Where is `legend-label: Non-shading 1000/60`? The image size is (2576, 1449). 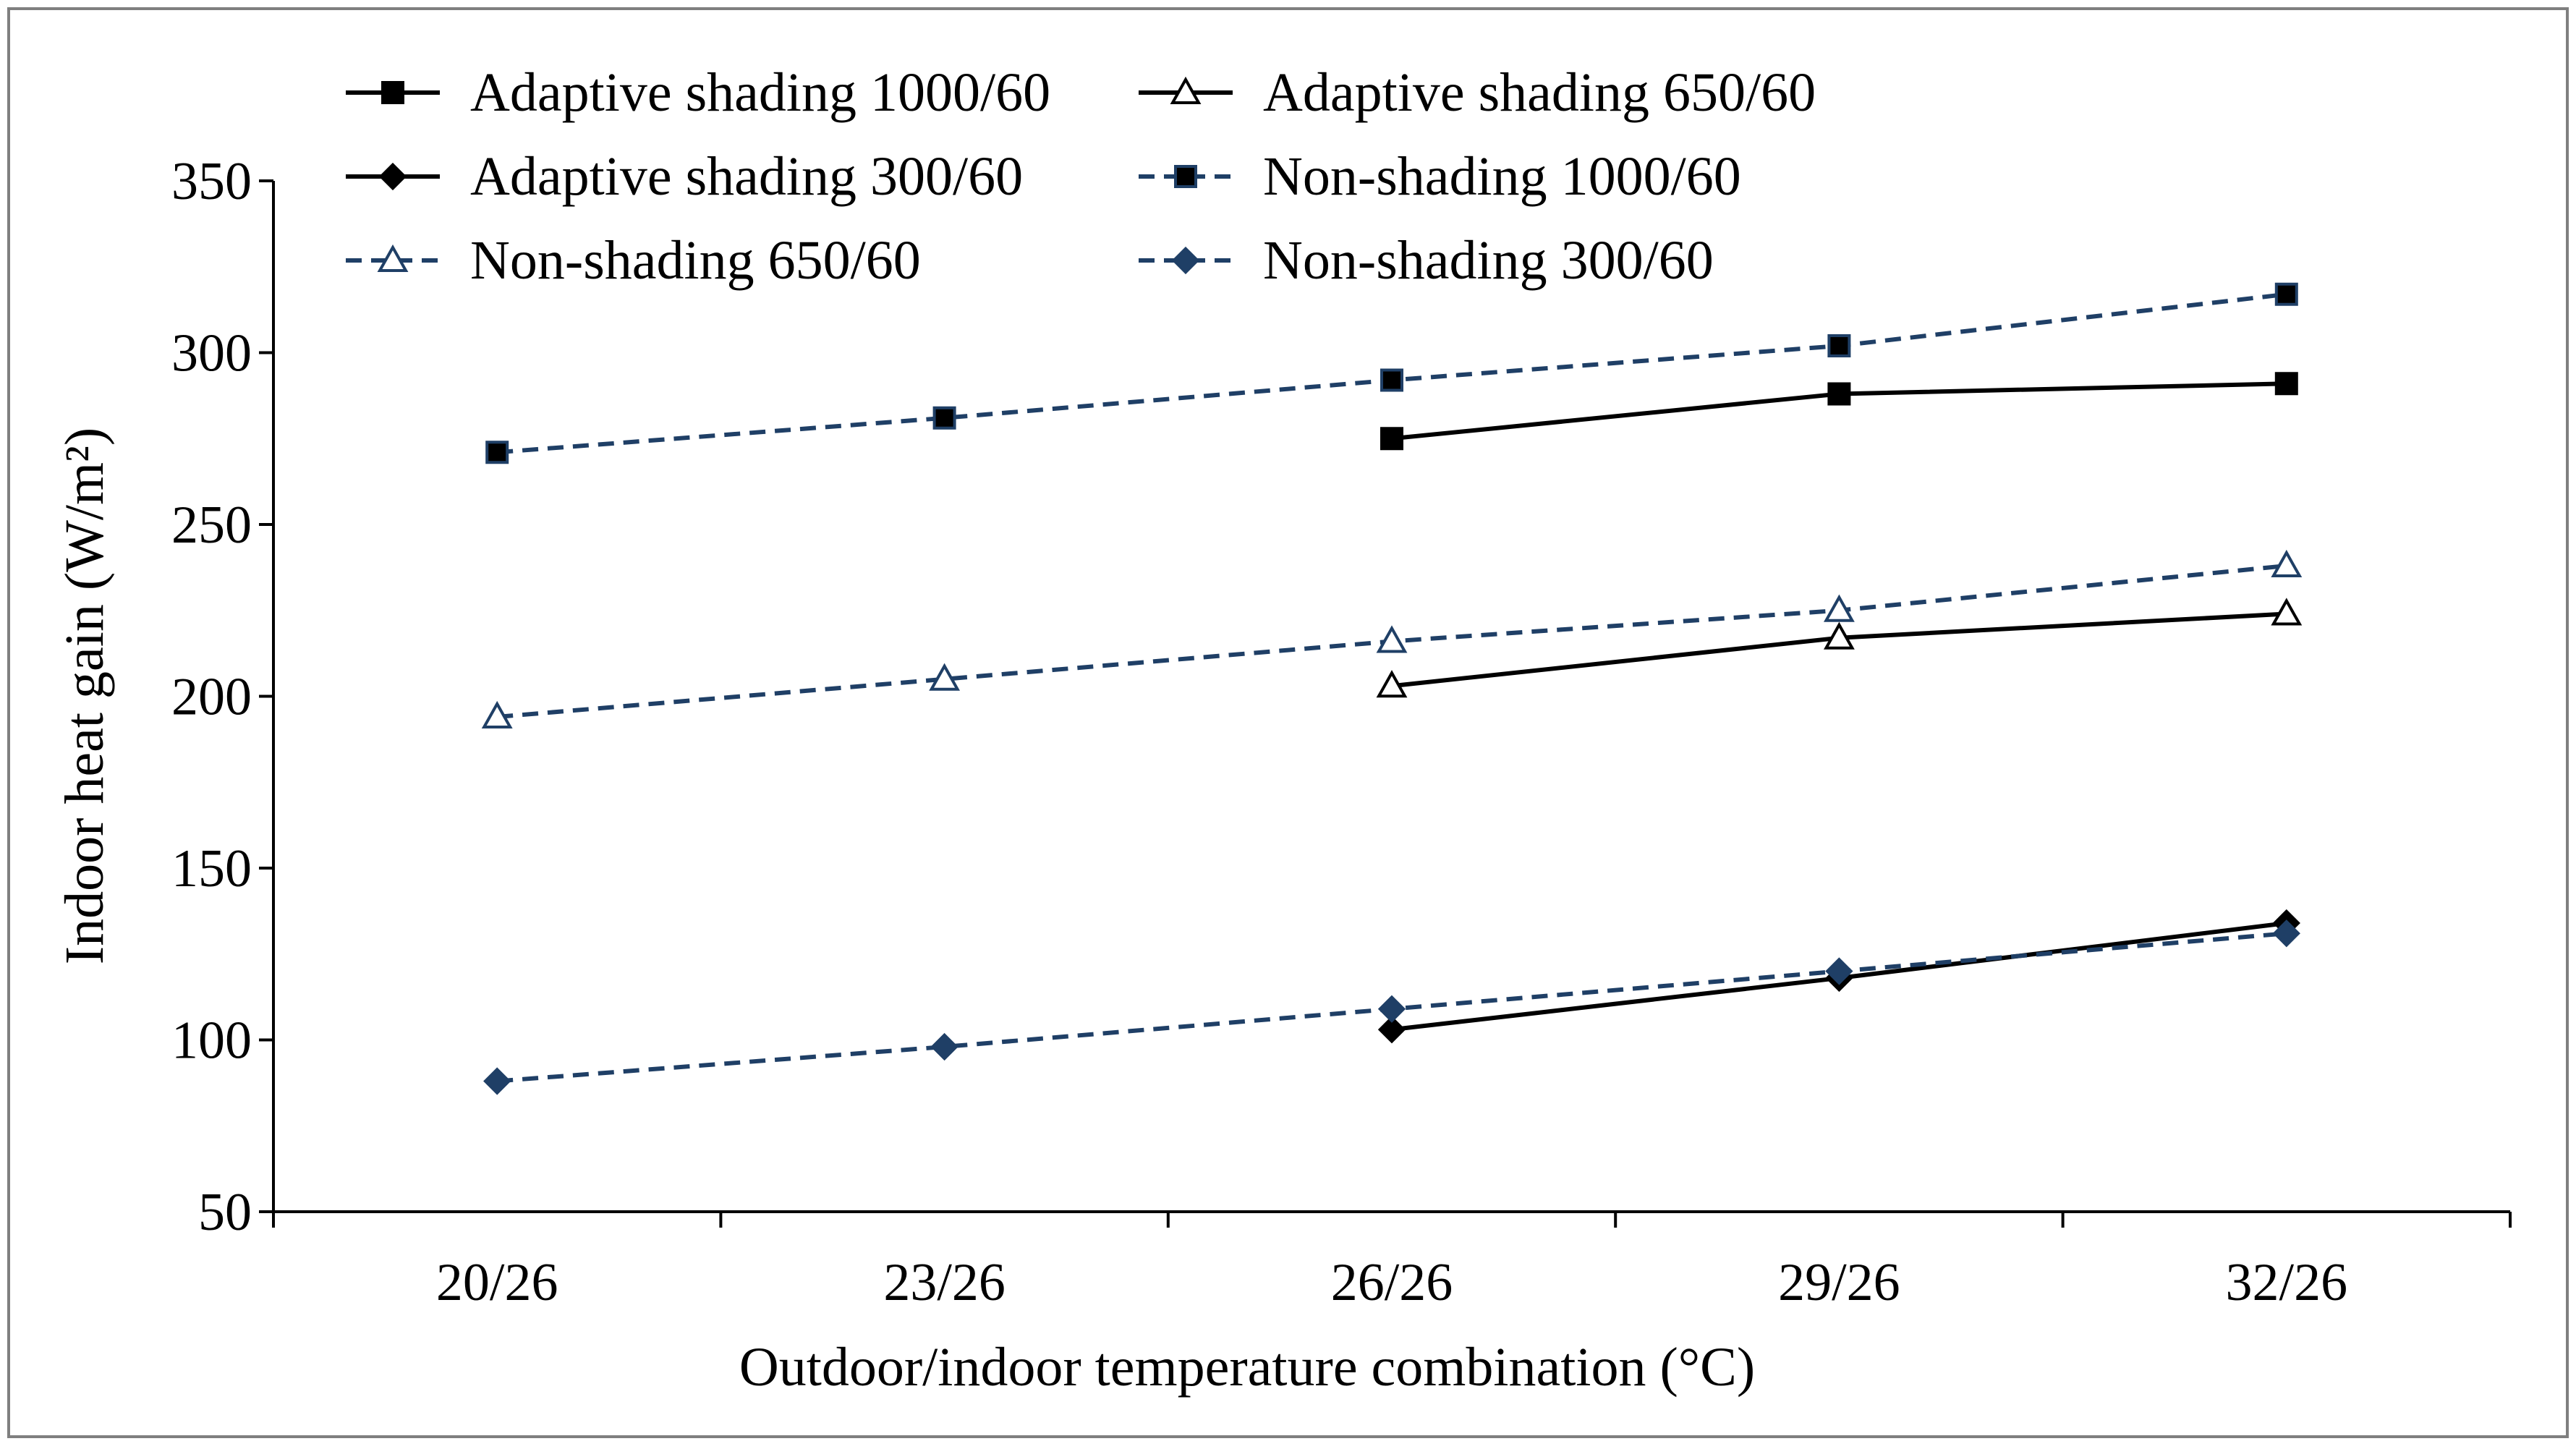 legend-label: Non-shading 1000/60 is located at coordinates (1502, 177).